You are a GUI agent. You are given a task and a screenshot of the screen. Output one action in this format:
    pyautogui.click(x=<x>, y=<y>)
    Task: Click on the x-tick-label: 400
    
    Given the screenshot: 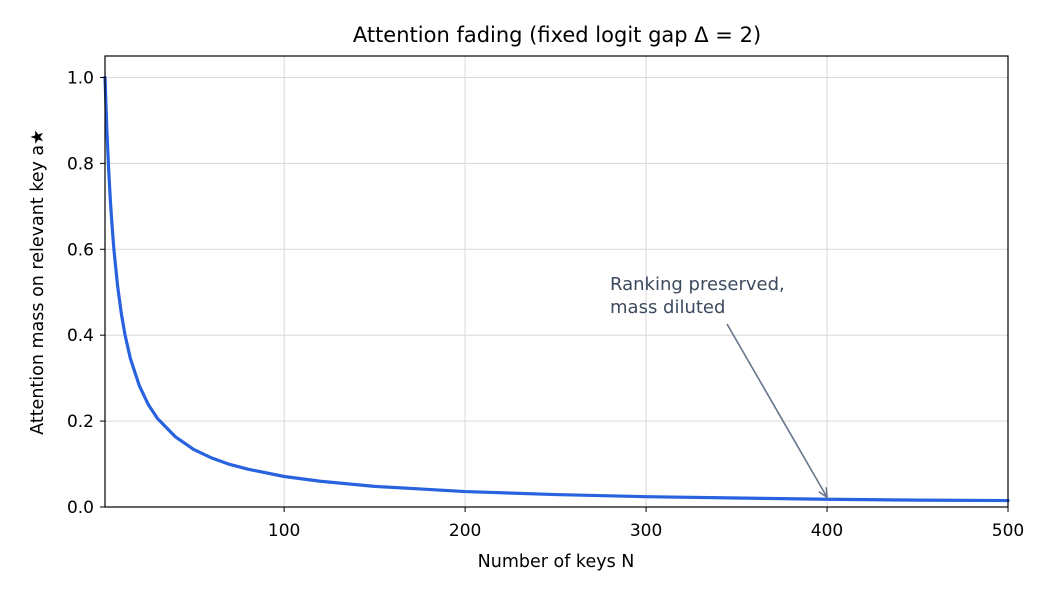 What is the action you would take?
    pyautogui.click(x=827, y=531)
    